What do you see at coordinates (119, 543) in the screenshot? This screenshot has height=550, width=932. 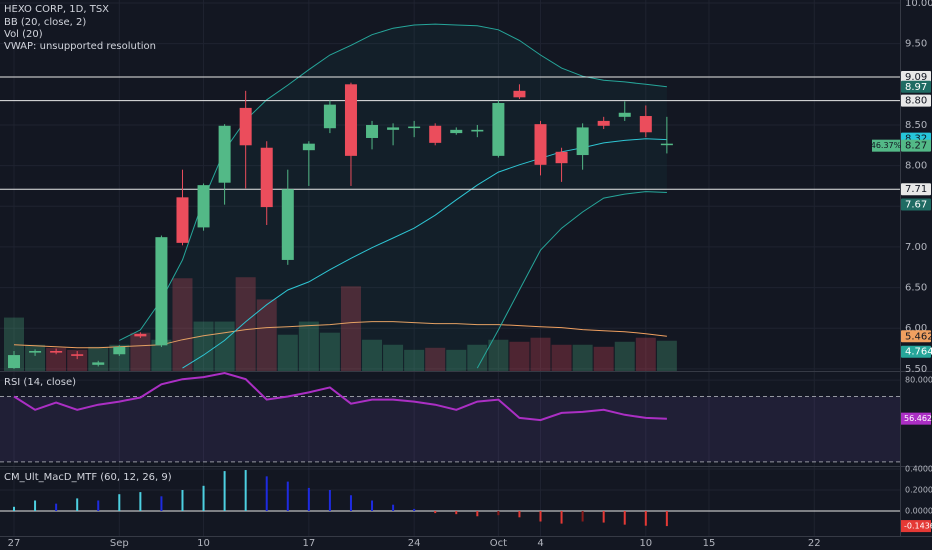 I see `x-tick-label: Sep` at bounding box center [119, 543].